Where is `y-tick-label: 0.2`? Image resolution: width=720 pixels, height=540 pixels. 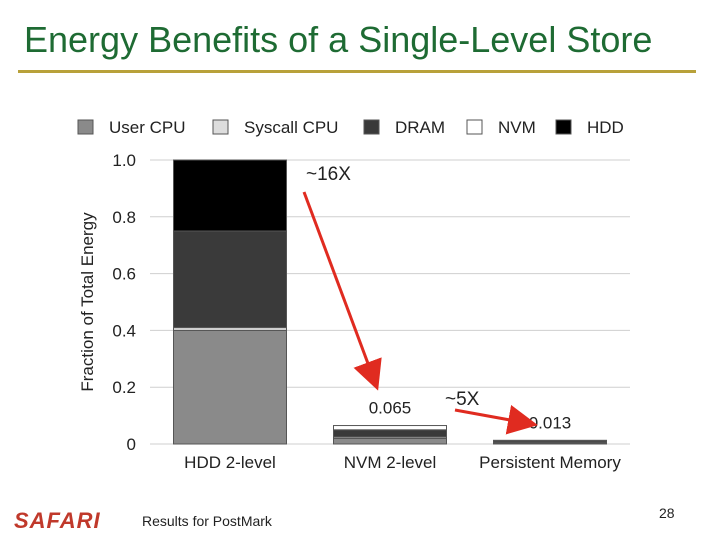 y-tick-label: 0.2 is located at coordinates (124, 387).